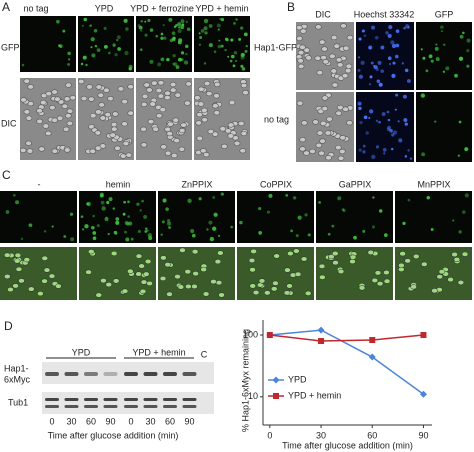 The image size is (474, 452). I want to click on column-label: CoPPIX, so click(276, 184).